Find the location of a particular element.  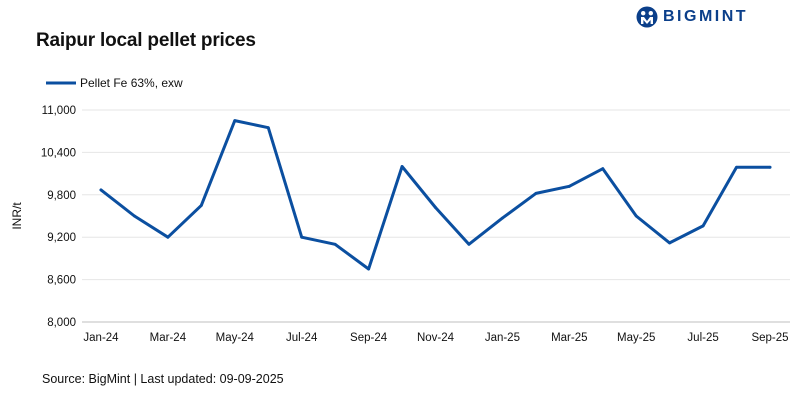

x-tick-label: Jan-25 is located at coordinates (502, 338).